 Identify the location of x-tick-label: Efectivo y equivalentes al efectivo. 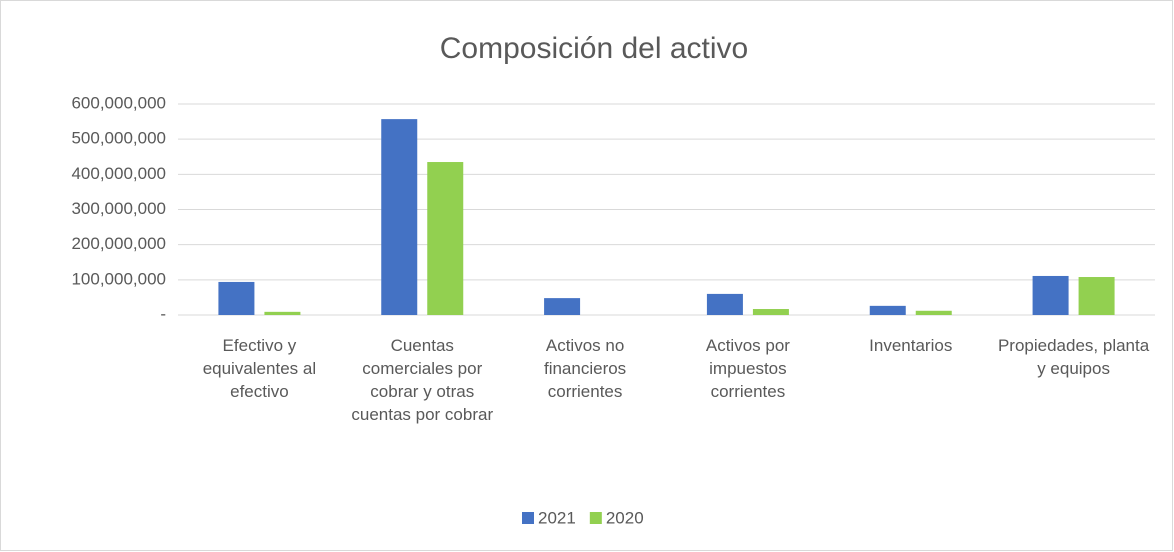
(259, 368).